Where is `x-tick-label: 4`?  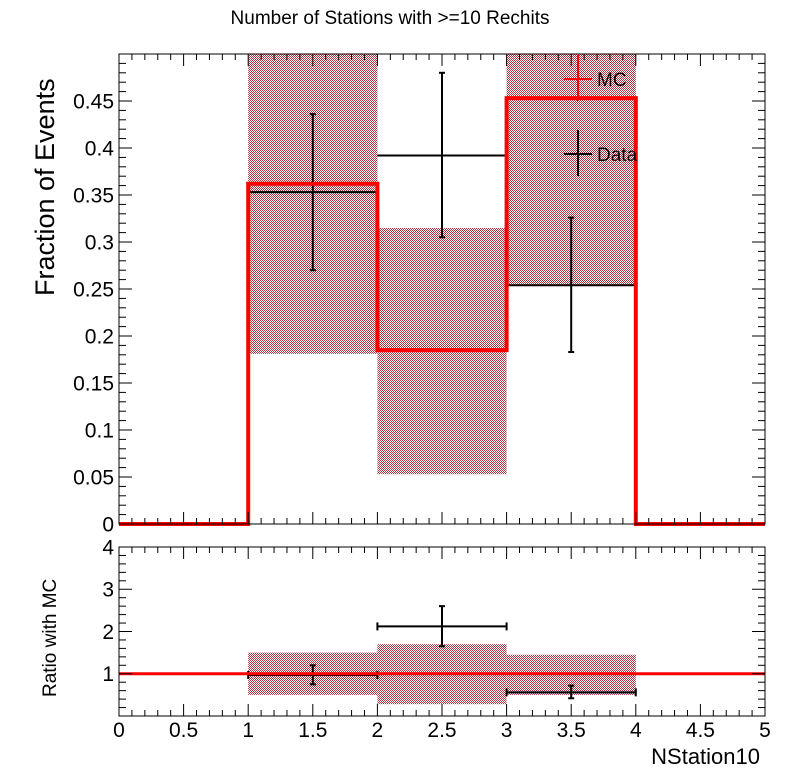 x-tick-label: 4 is located at coordinates (636, 730).